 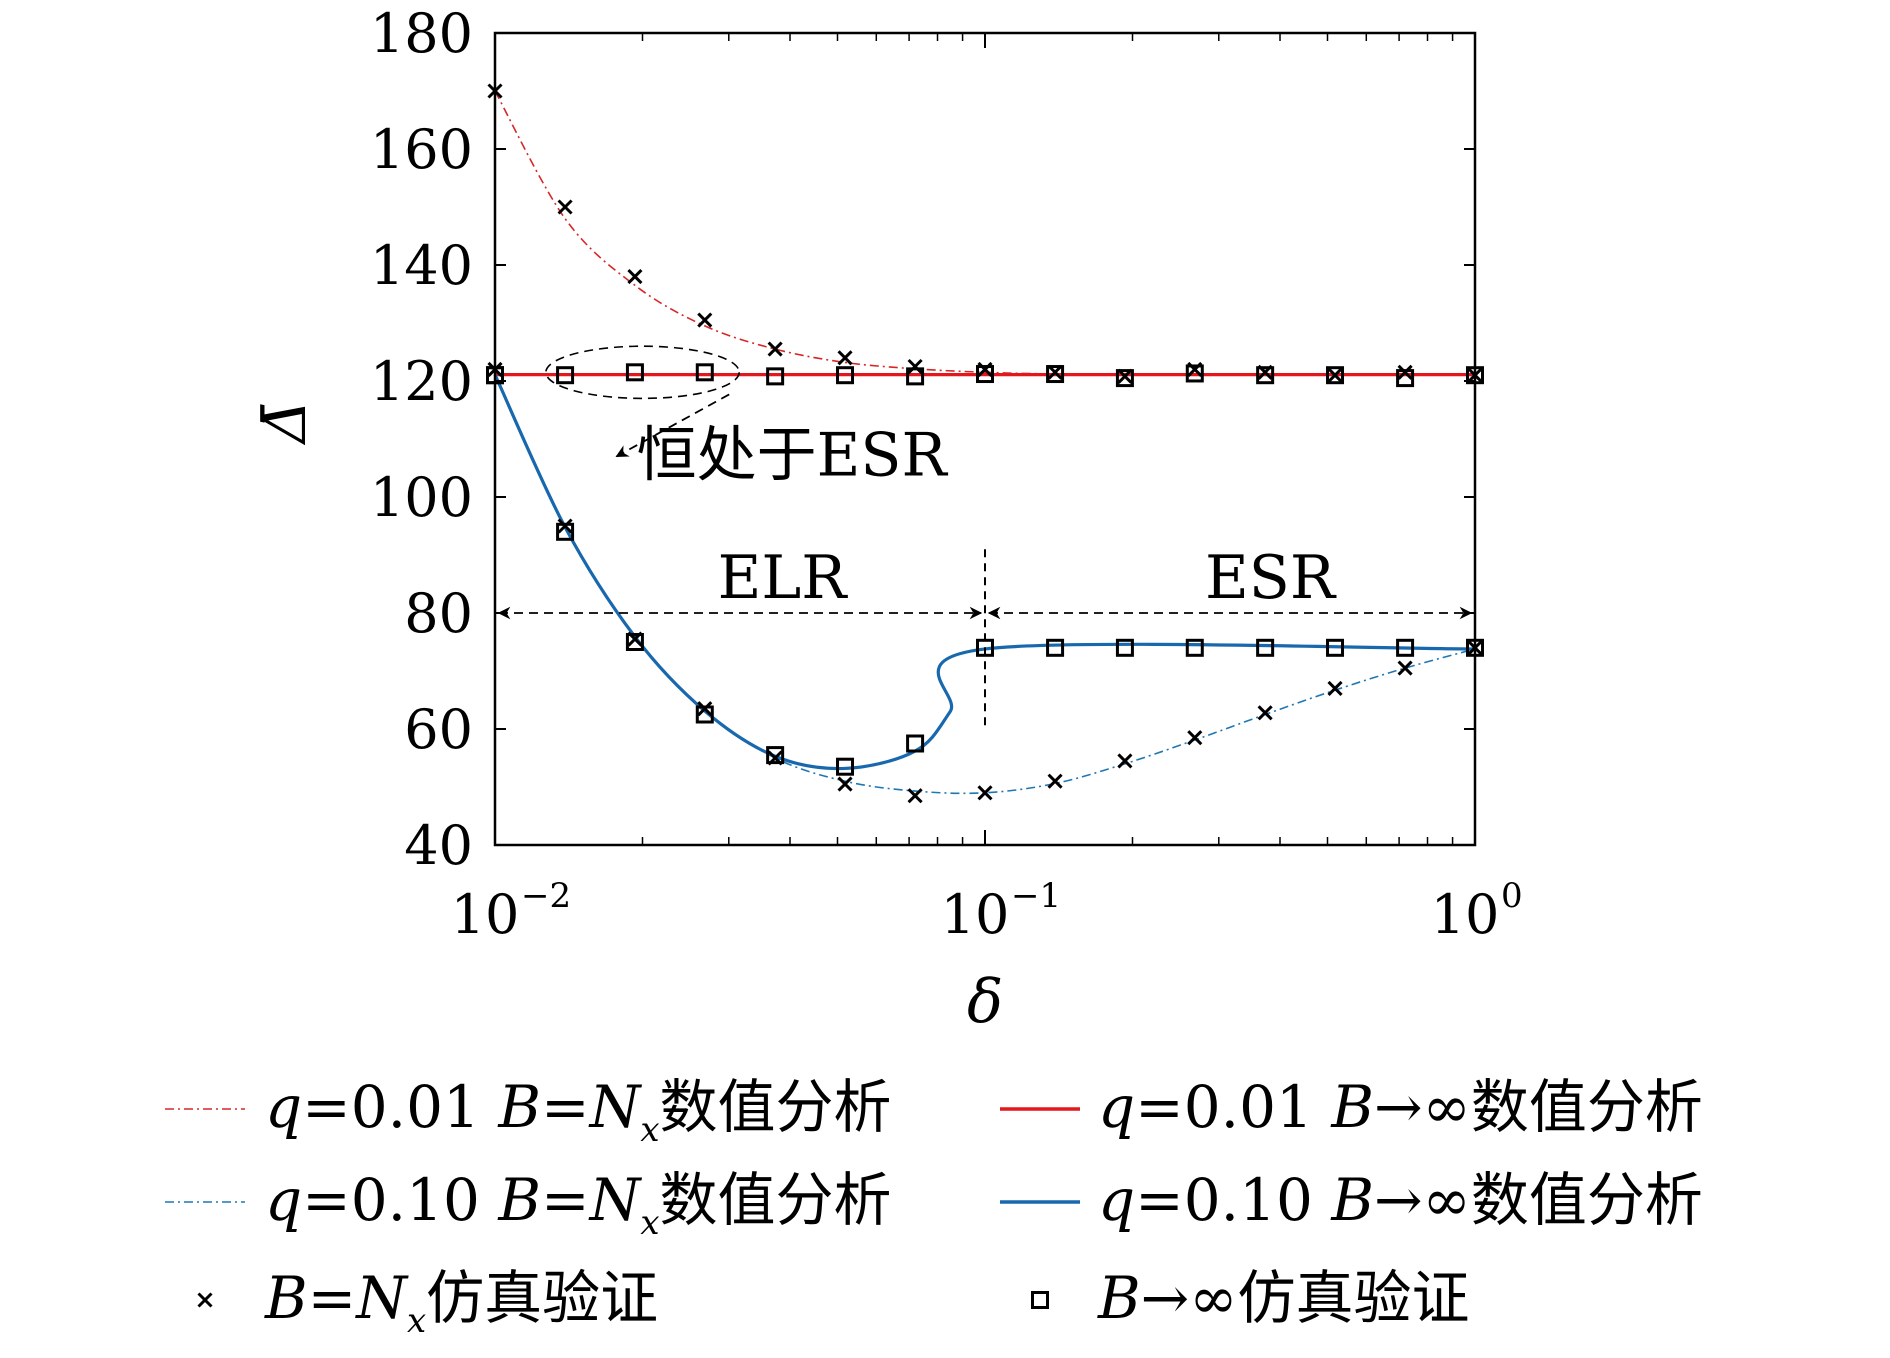 What do you see at coordinates (985, 1002) in the screenshot?
I see `x-axis-label: δ` at bounding box center [985, 1002].